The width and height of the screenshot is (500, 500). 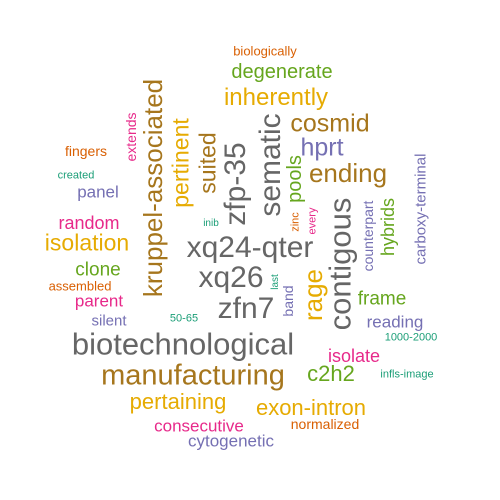 I want to click on word-parent: parent, so click(x=99, y=301).